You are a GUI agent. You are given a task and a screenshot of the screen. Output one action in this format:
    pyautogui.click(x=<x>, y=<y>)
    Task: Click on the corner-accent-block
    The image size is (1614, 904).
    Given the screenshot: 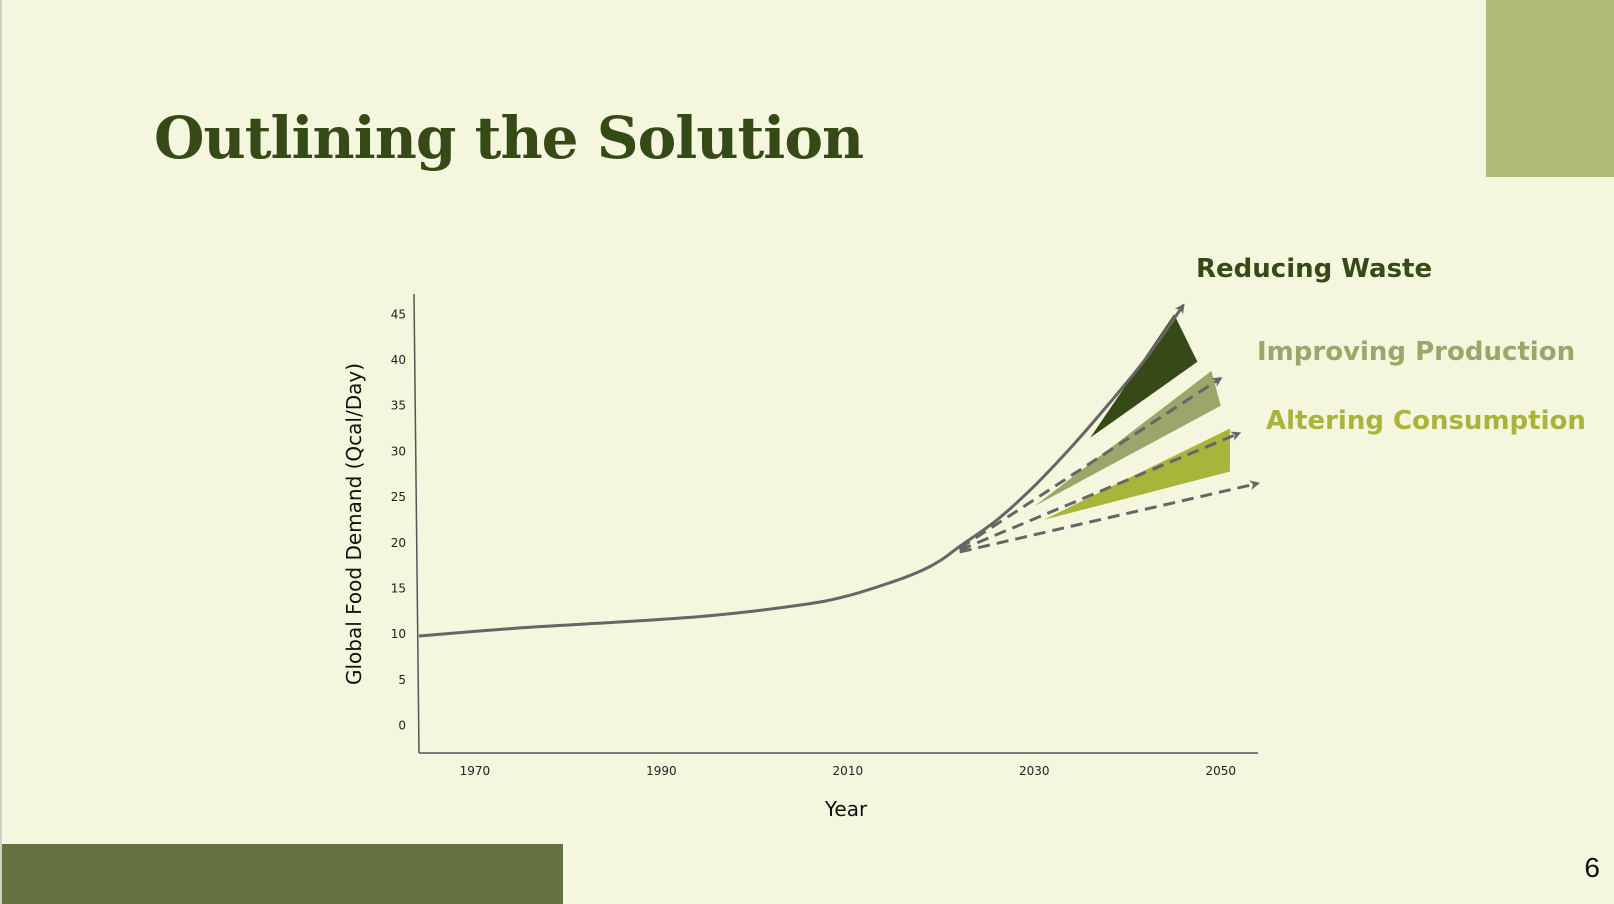 What is the action you would take?
    pyautogui.click(x=1550, y=88)
    